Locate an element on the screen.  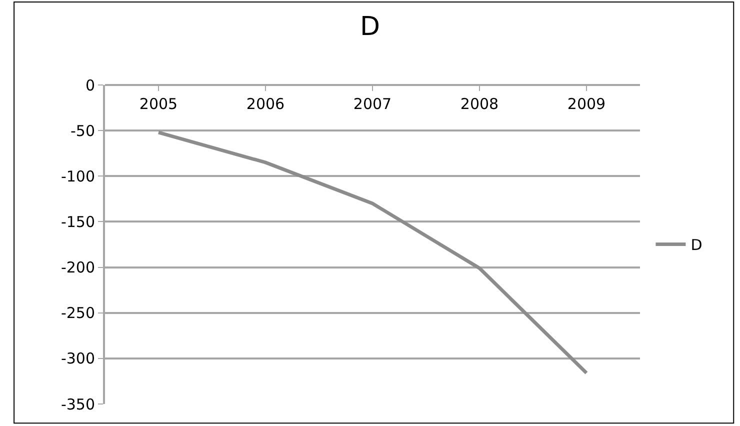
y-tick-label: -50 is located at coordinates (82, 131).